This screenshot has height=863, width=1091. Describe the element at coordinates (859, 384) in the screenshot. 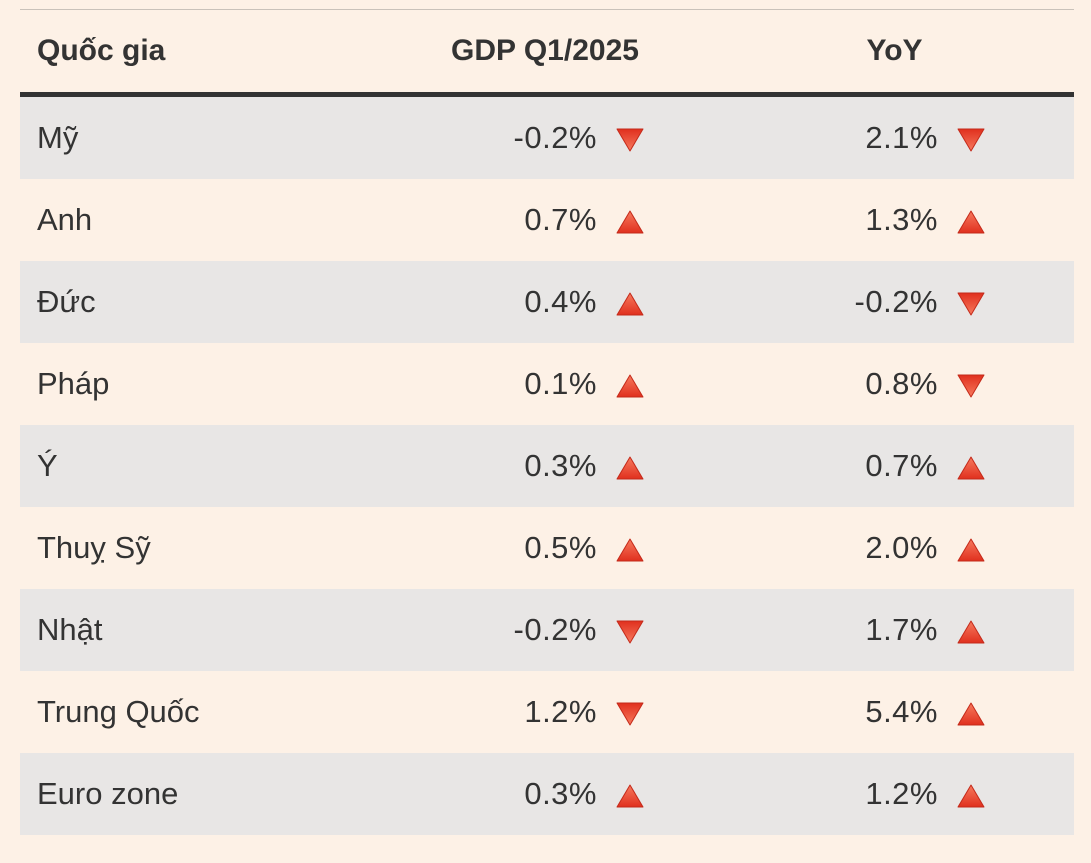

I see `yoy-cell: 0.8%` at that location.